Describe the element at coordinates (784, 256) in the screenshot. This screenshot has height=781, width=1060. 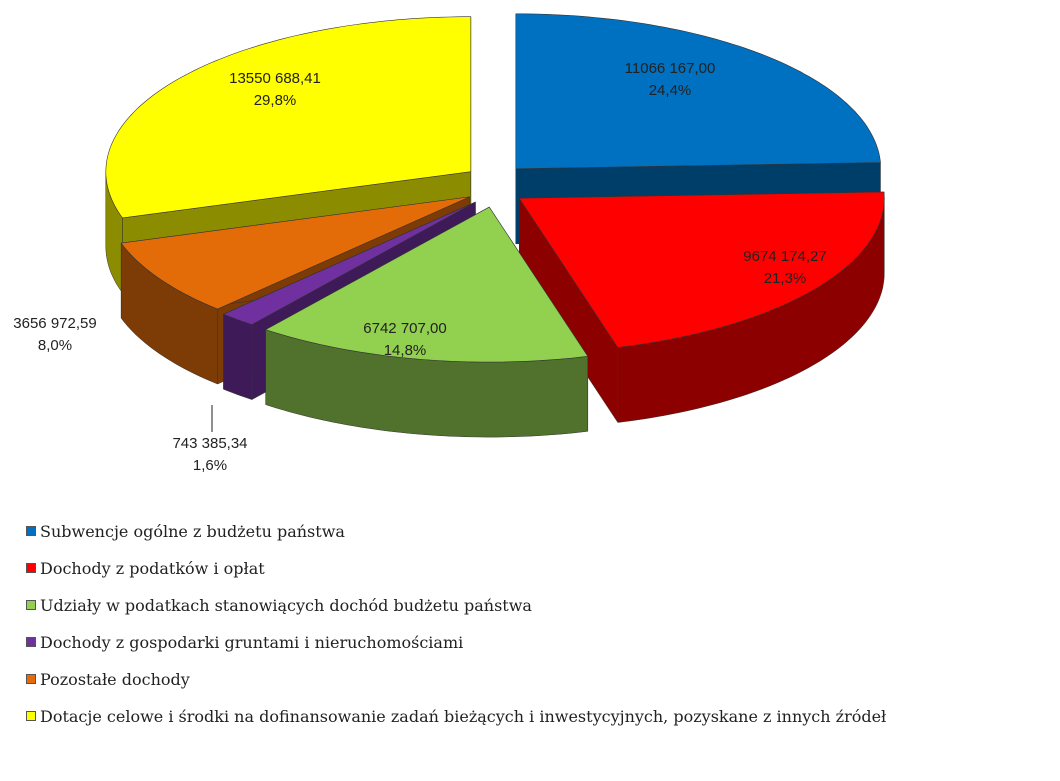
I see `data-label: 9674 174,27` at that location.